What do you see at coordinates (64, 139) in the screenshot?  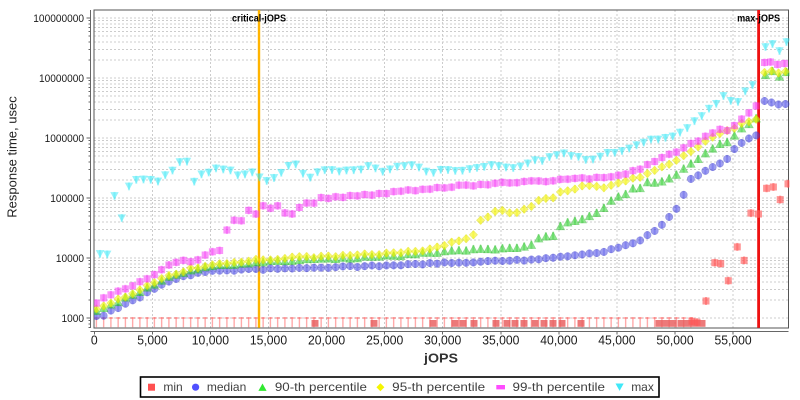 I see `svg-text: 1000000` at bounding box center [64, 139].